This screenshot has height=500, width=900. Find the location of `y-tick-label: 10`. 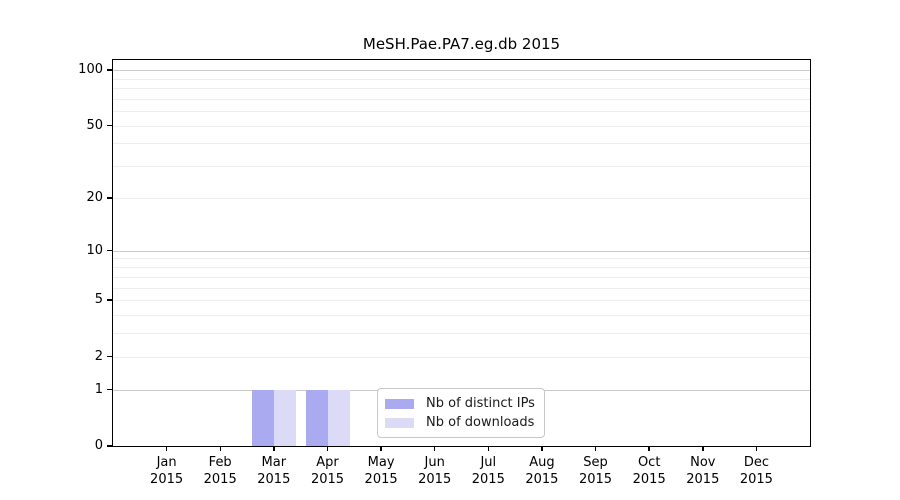

y-tick-label: 10 is located at coordinates (94, 250).